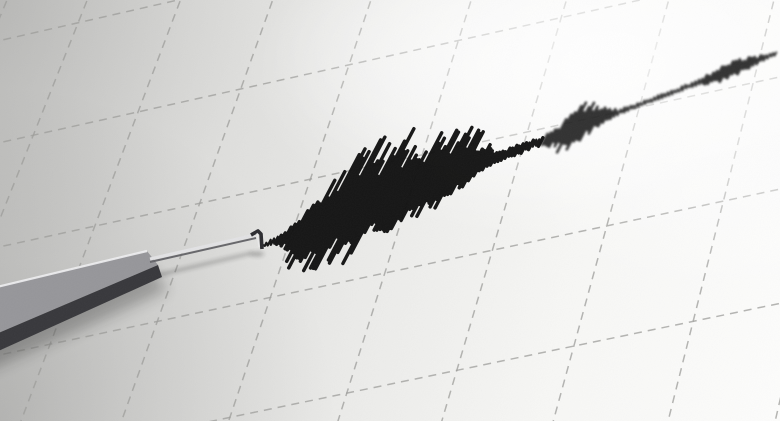 Image resolution: width=780 pixels, height=421 pixels. What do you see at coordinates (257, 254) in the screenshot?
I see `needle-tip-shadow` at bounding box center [257, 254].